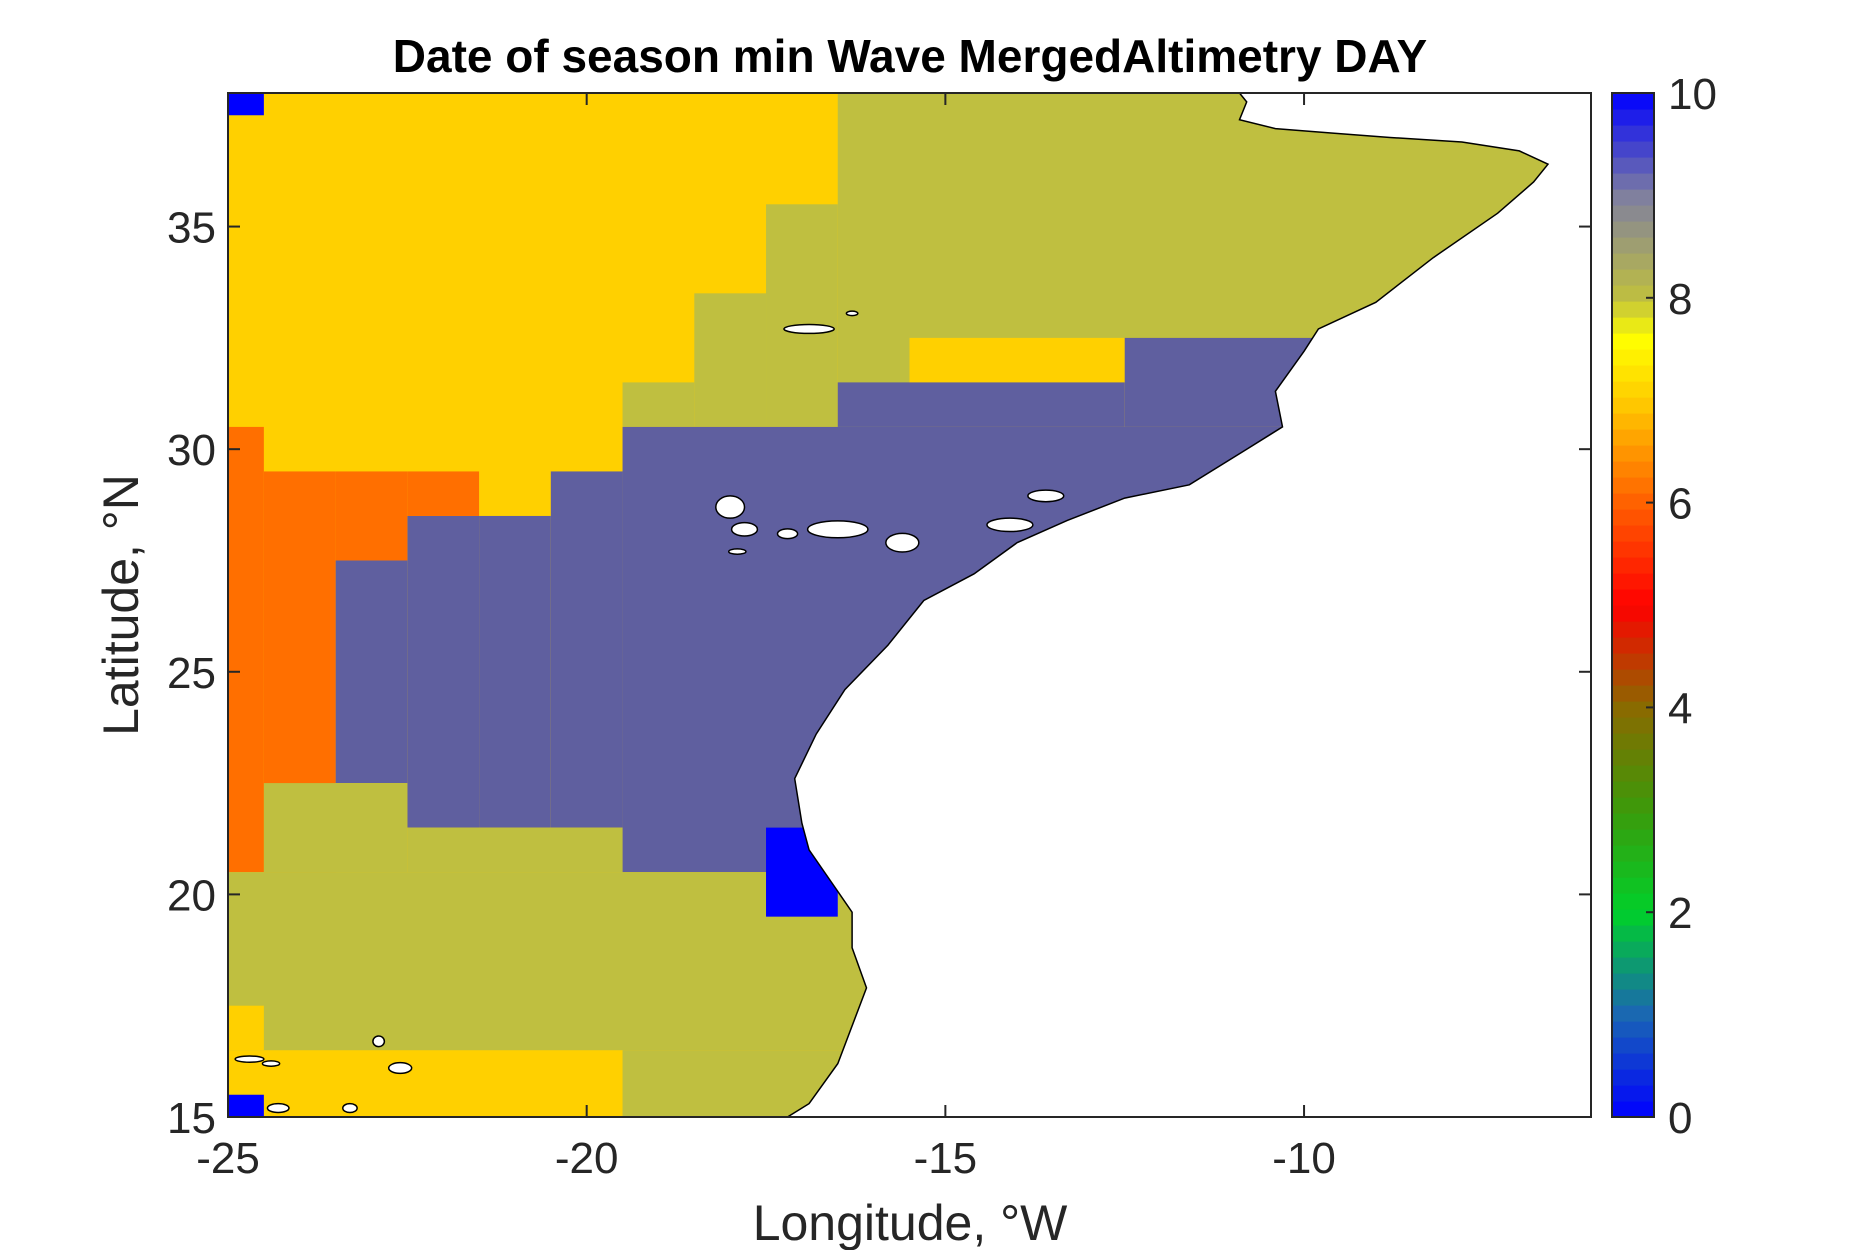 The width and height of the screenshot is (1875, 1250). I want to click on colorbar-ticks: 0 2 4 6 8 10, so click(1681, 606).